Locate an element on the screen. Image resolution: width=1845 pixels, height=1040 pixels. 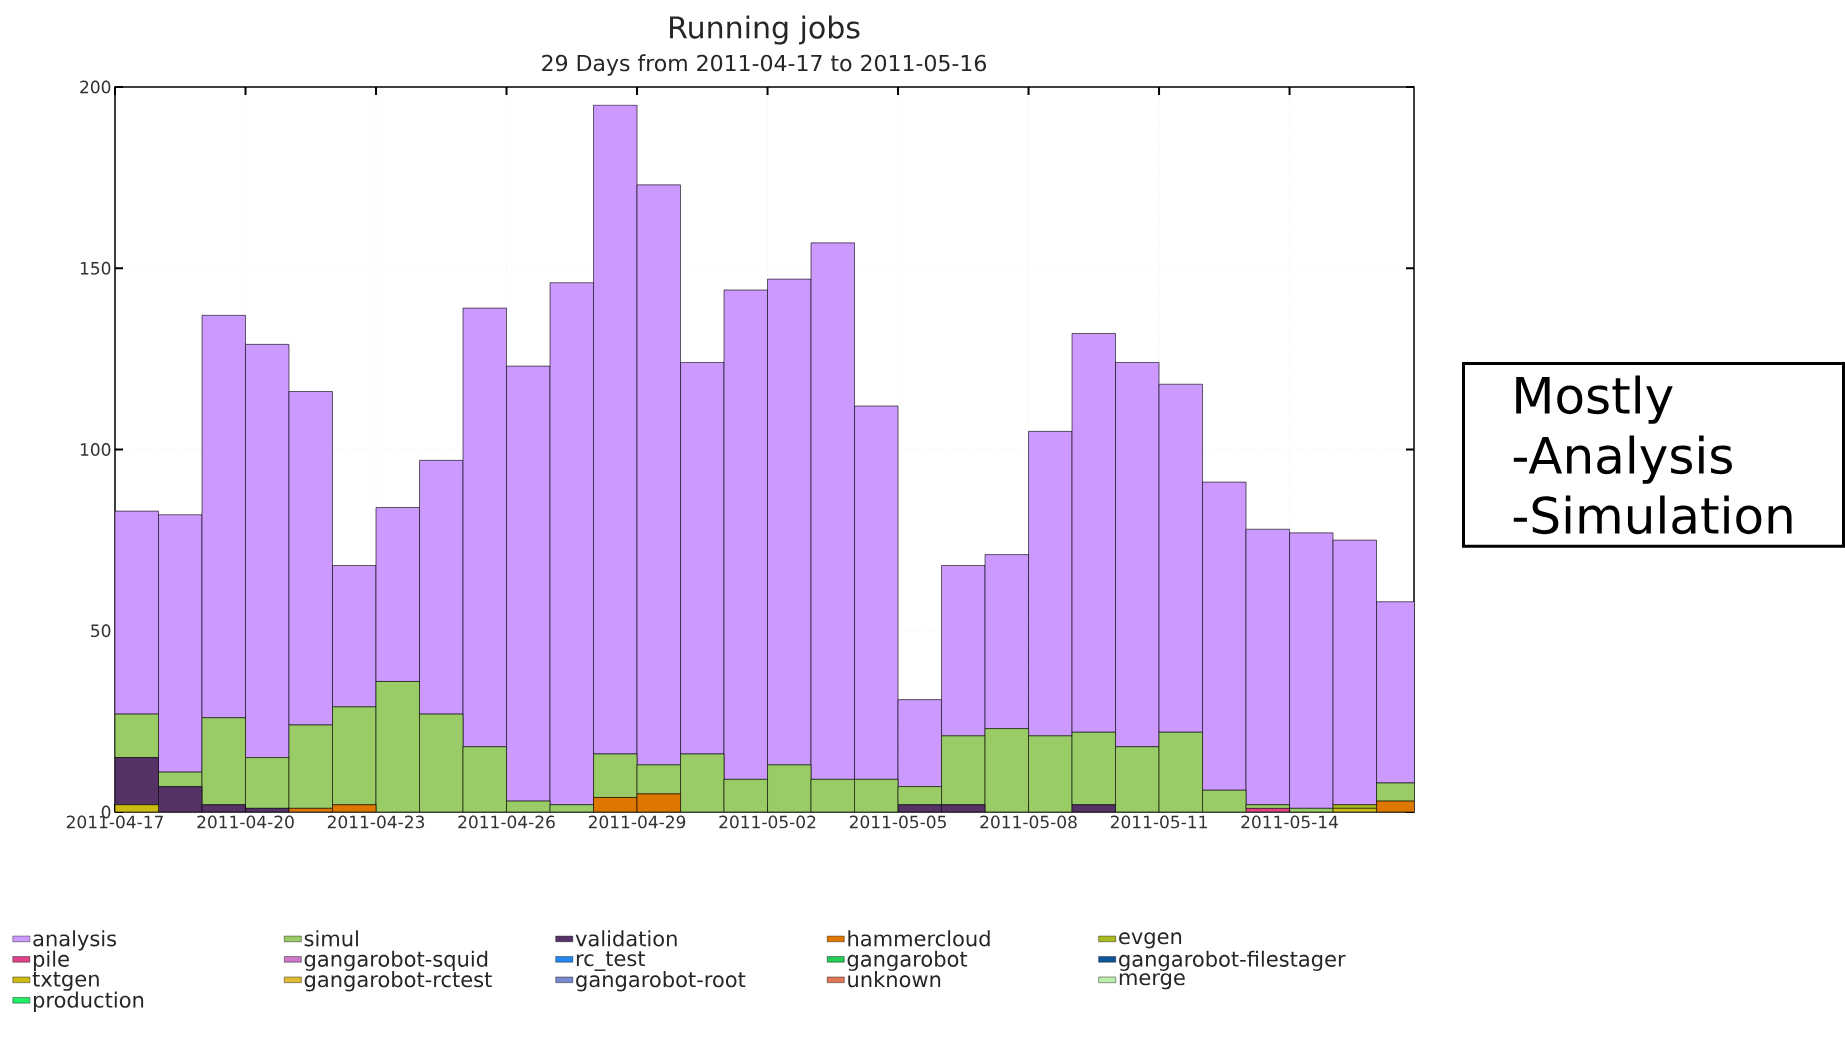
legend-label: gangarobot-root is located at coordinates (661, 981).